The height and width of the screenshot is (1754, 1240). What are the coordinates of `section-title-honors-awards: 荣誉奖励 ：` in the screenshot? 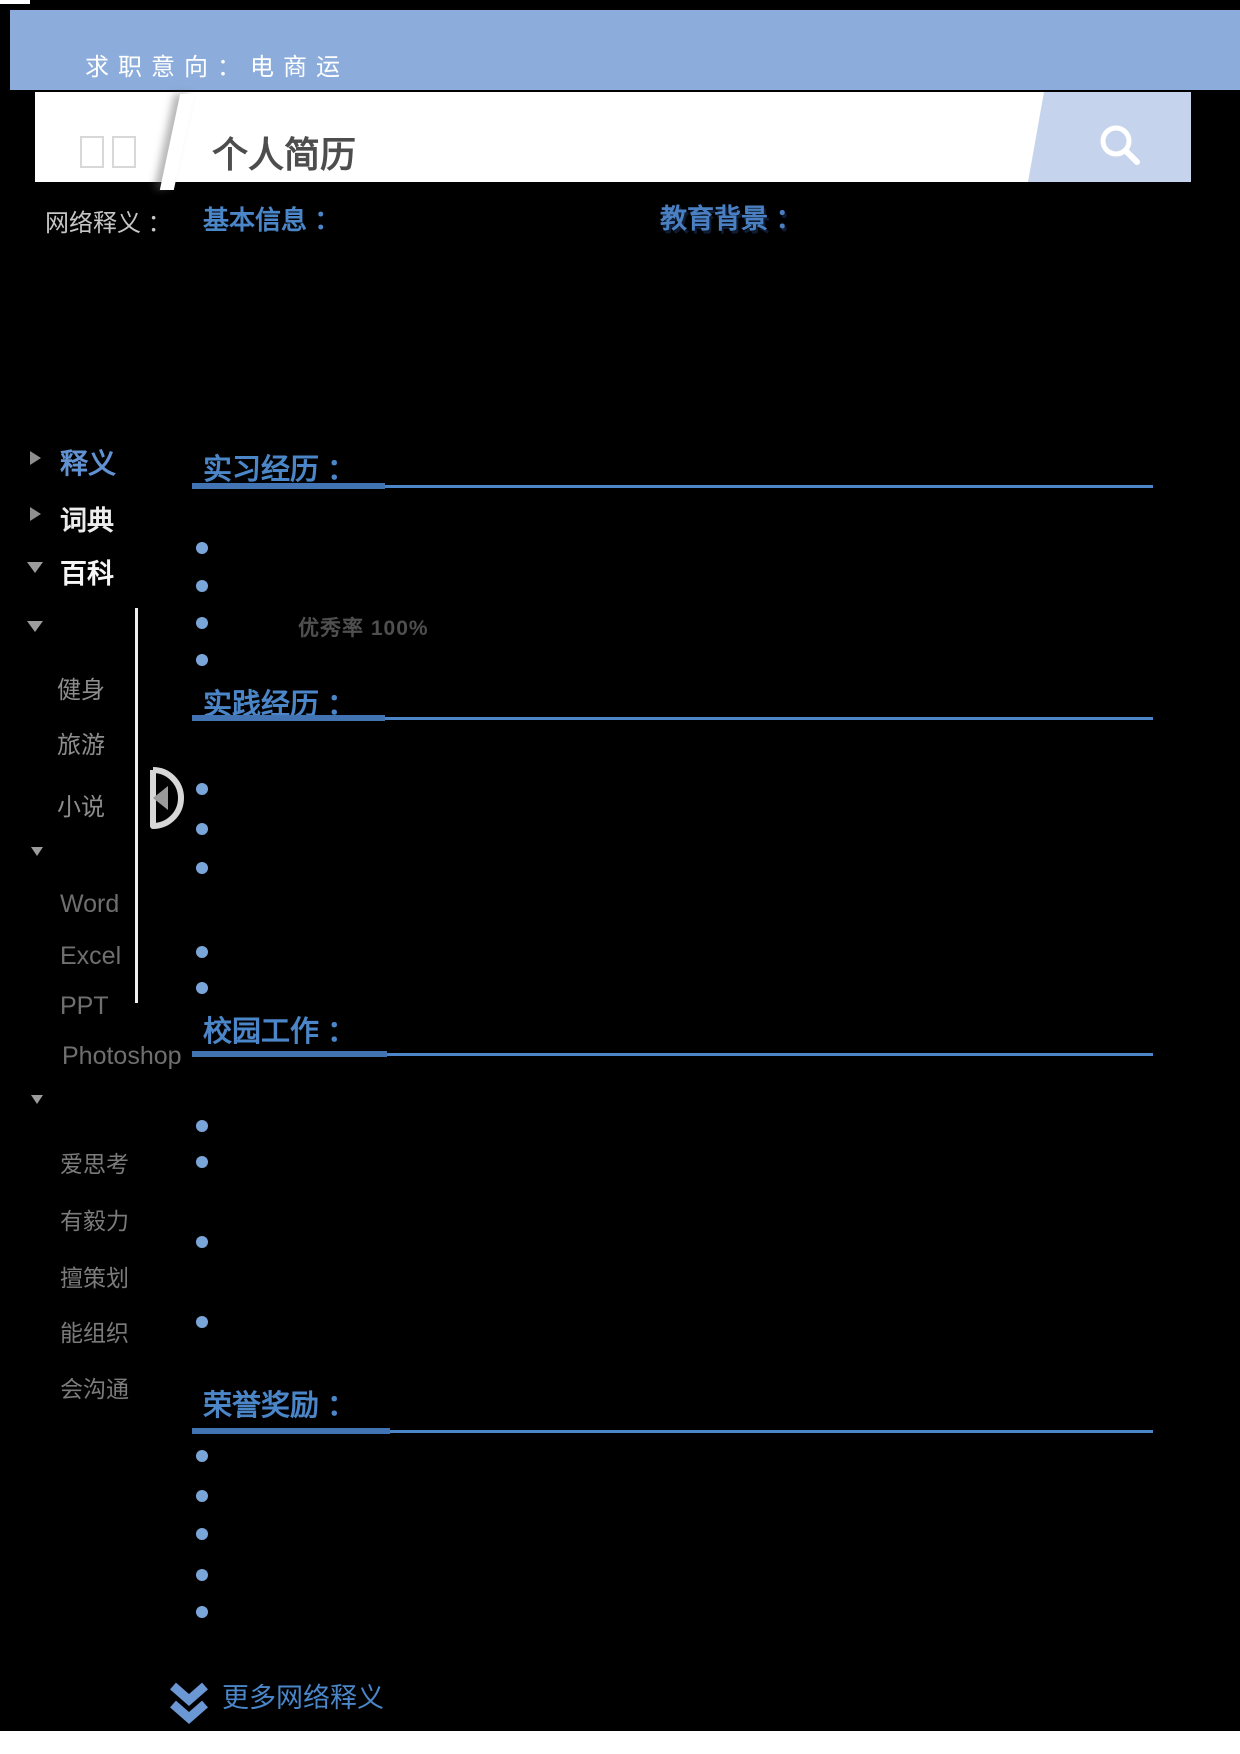 It's located at (280, 1406).